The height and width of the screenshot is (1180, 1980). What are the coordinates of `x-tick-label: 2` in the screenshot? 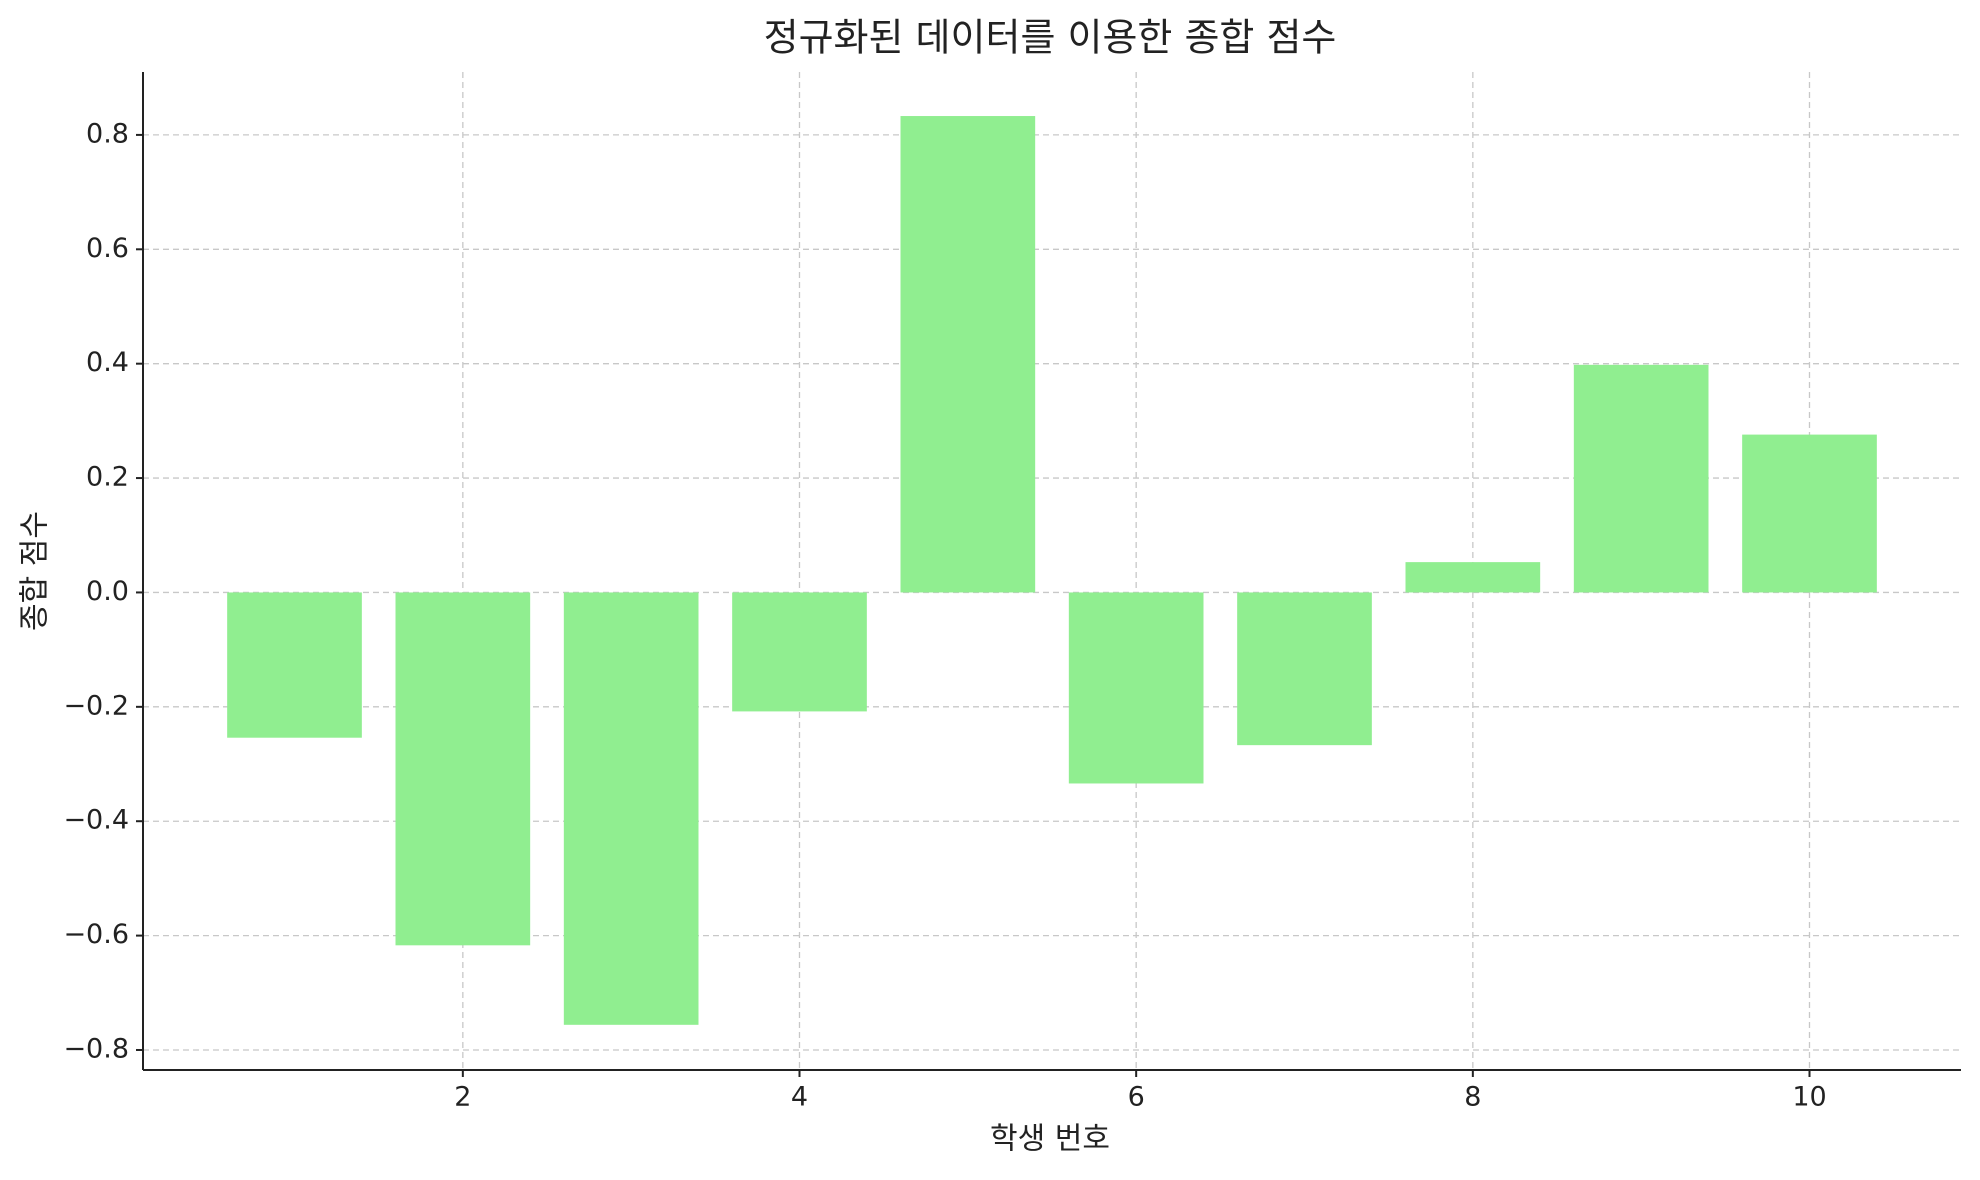 It's located at (462, 1097).